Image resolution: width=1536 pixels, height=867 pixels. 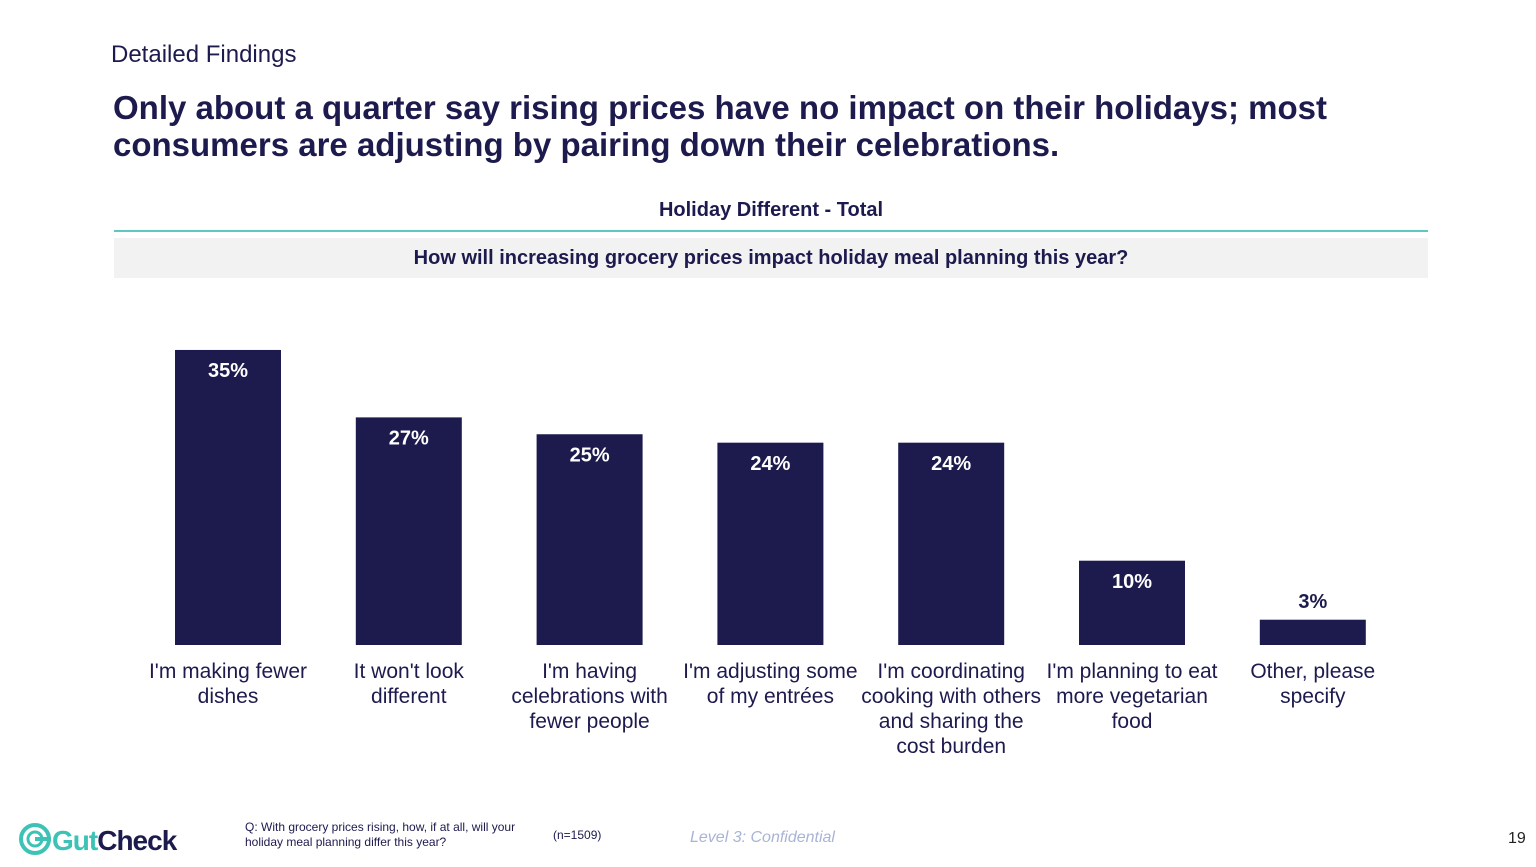 What do you see at coordinates (1313, 684) in the screenshot?
I see `x-tick-label: Other, please specify` at bounding box center [1313, 684].